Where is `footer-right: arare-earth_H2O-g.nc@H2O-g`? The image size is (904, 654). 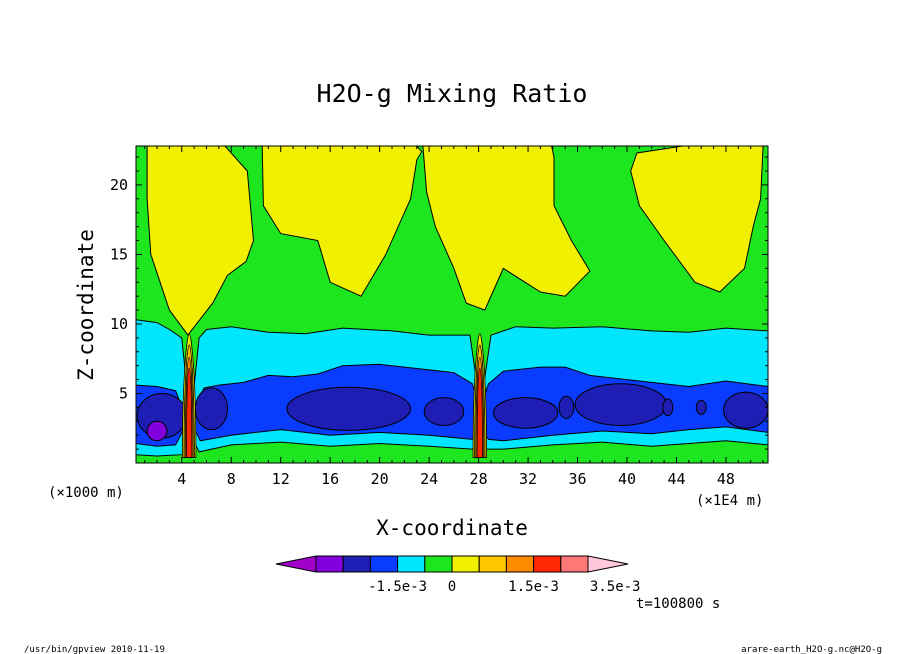
footer-right: arare-earth_H2O-g.nc@H2O-g is located at coordinates (811, 649).